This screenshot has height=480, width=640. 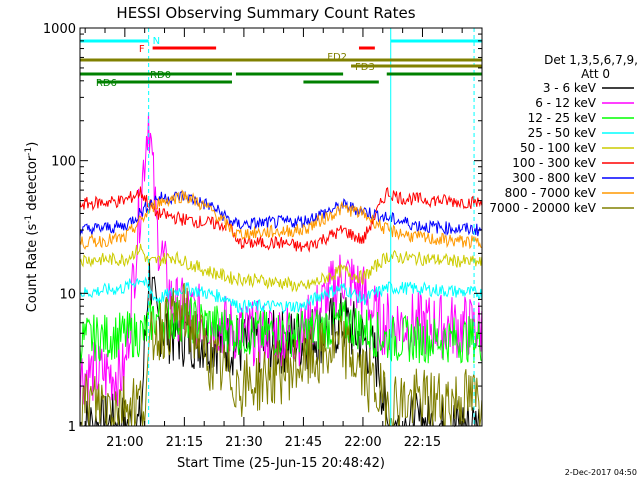 I want to click on y-tick-label: 100, so click(x=63, y=162).